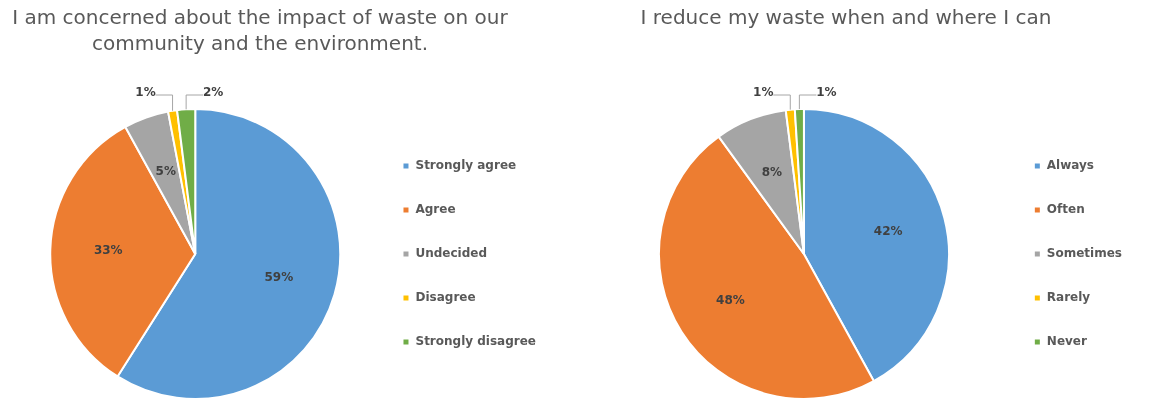 The image size is (1172, 404). What do you see at coordinates (260, 30) in the screenshot?
I see `chart-title: I am concerned about the impact of waste on our community and the environment.` at bounding box center [260, 30].